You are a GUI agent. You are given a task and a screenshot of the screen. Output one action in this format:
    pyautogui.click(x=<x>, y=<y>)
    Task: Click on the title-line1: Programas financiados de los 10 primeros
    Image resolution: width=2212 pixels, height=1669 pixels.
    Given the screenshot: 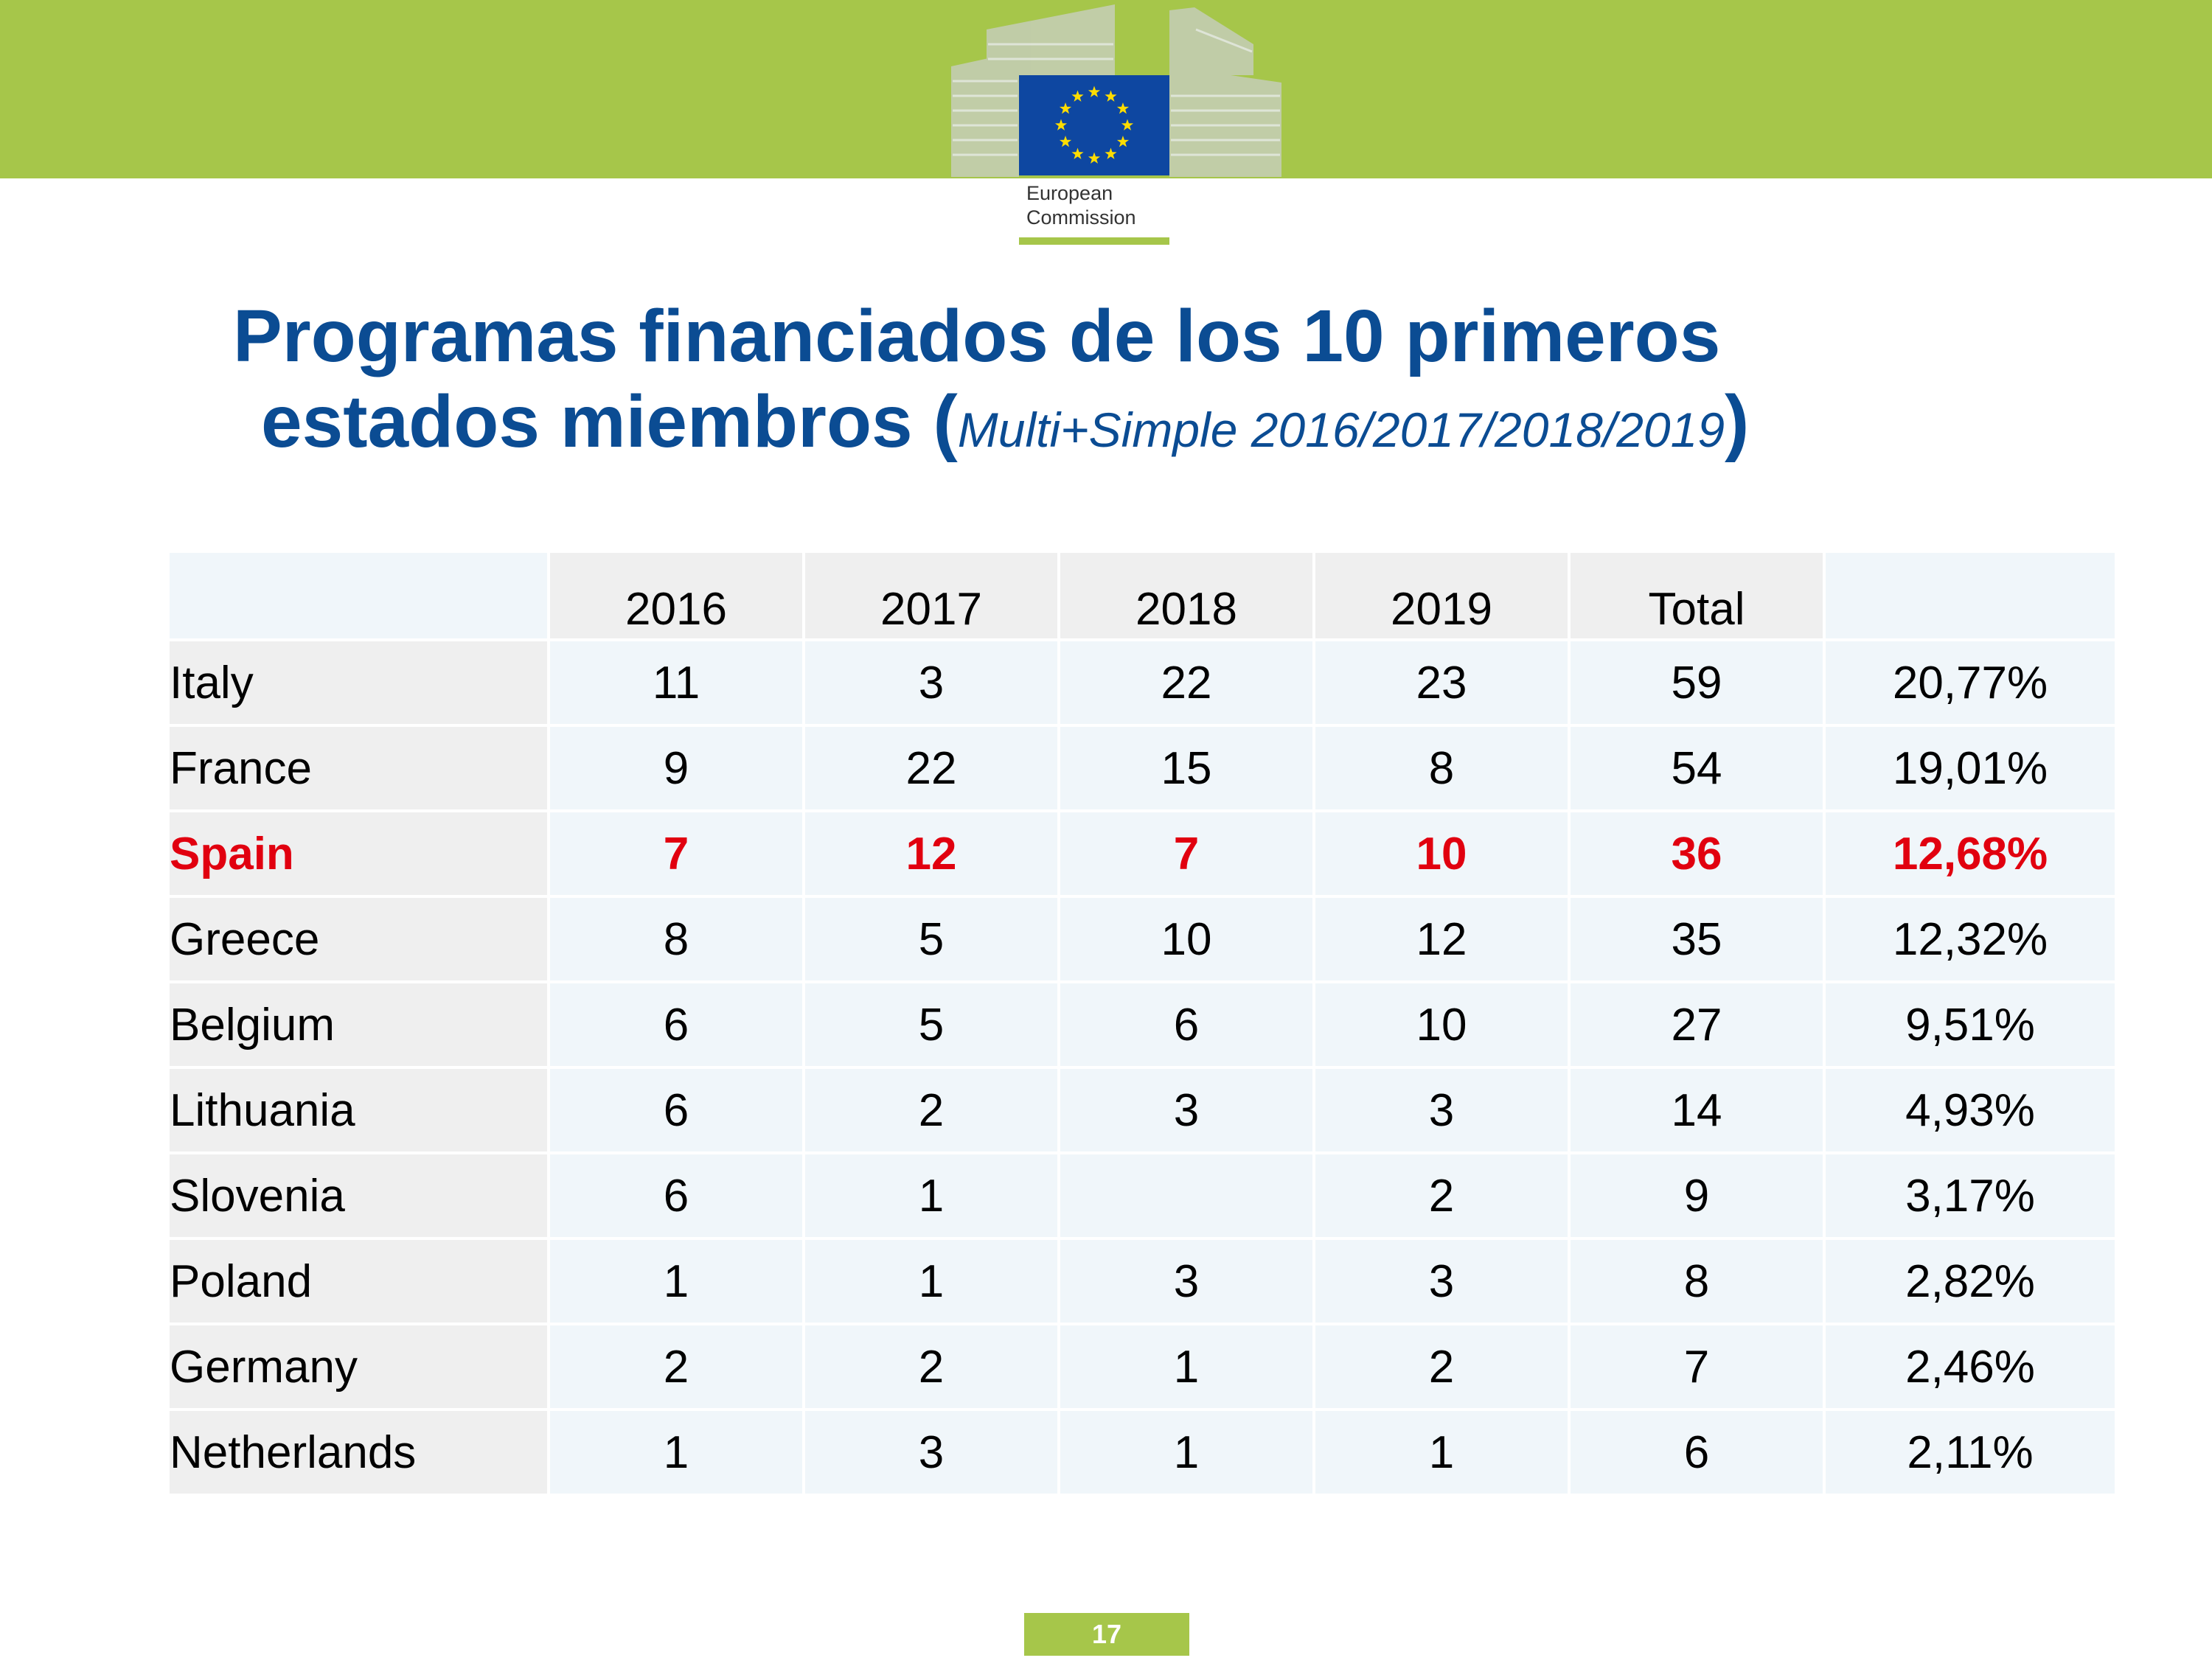 What is the action you would take?
    pyautogui.click(x=977, y=336)
    